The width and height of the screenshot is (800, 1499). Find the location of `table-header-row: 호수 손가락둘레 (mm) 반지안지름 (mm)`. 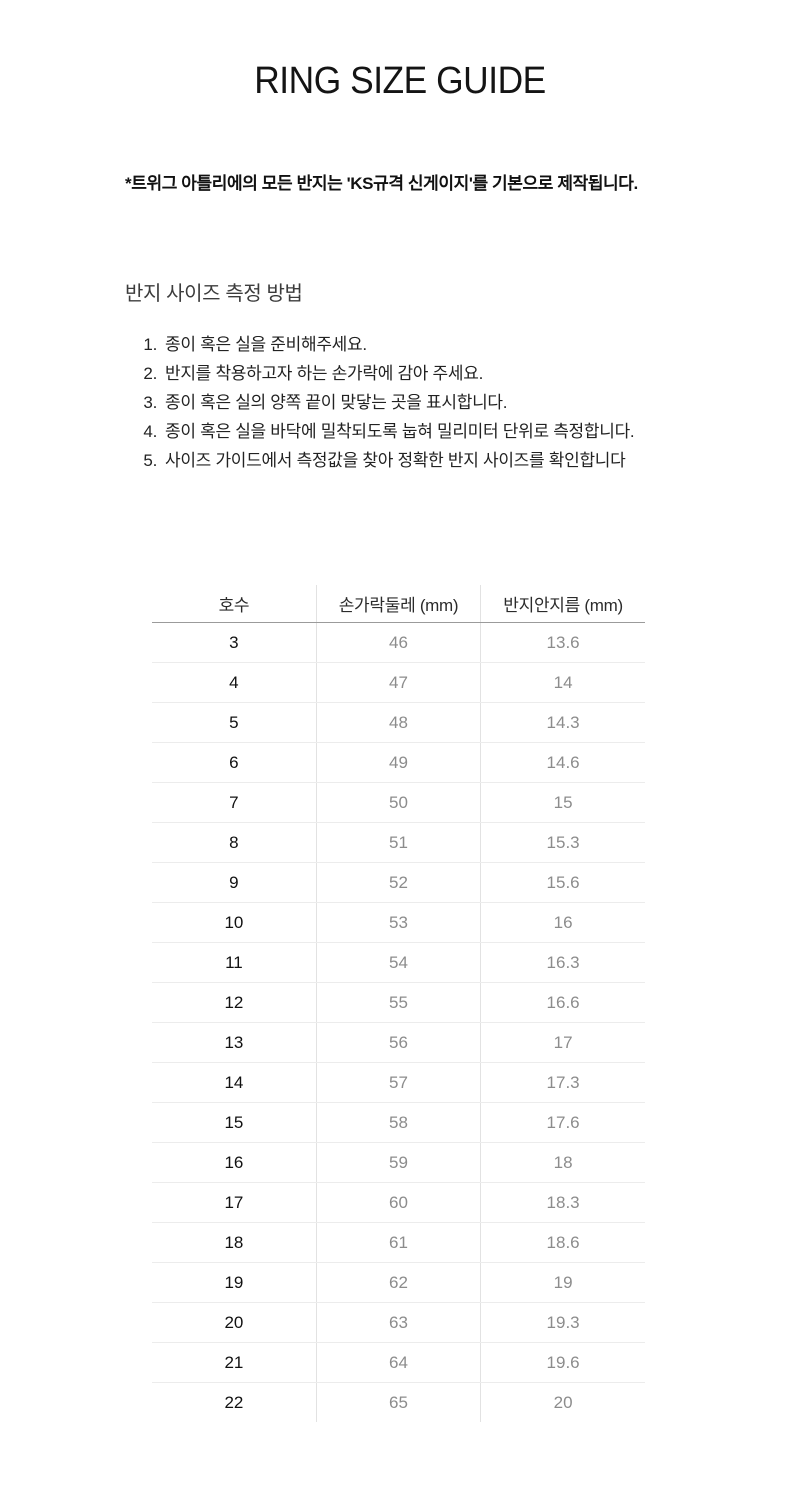

table-header-row: 호수 손가락둘레 (mm) 반지안지름 (mm) is located at coordinates (398, 604).